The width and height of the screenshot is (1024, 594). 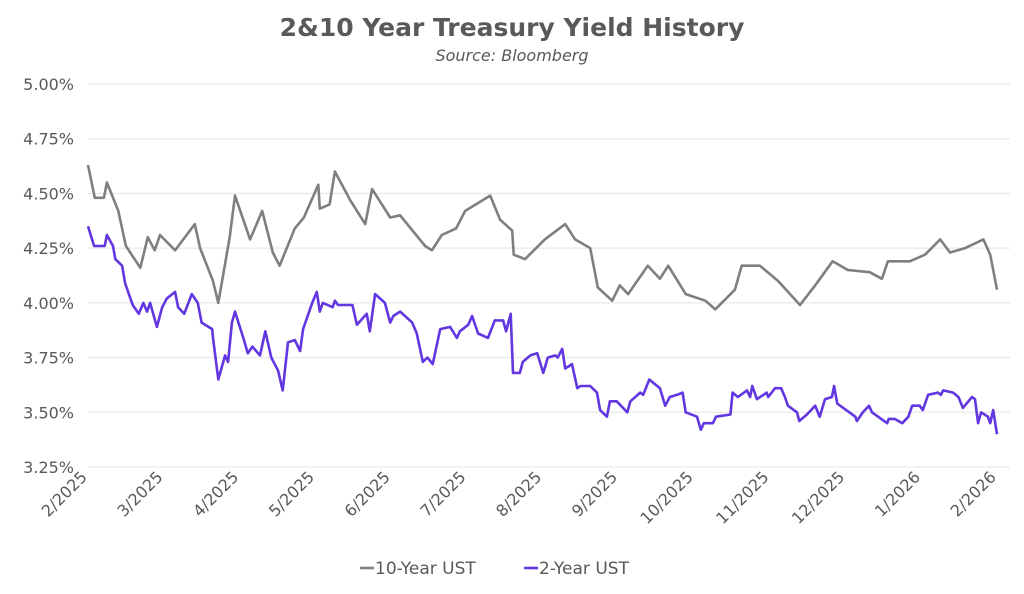 What do you see at coordinates (215, 493) in the screenshot?
I see `x-tick-label: 4/2025` at bounding box center [215, 493].